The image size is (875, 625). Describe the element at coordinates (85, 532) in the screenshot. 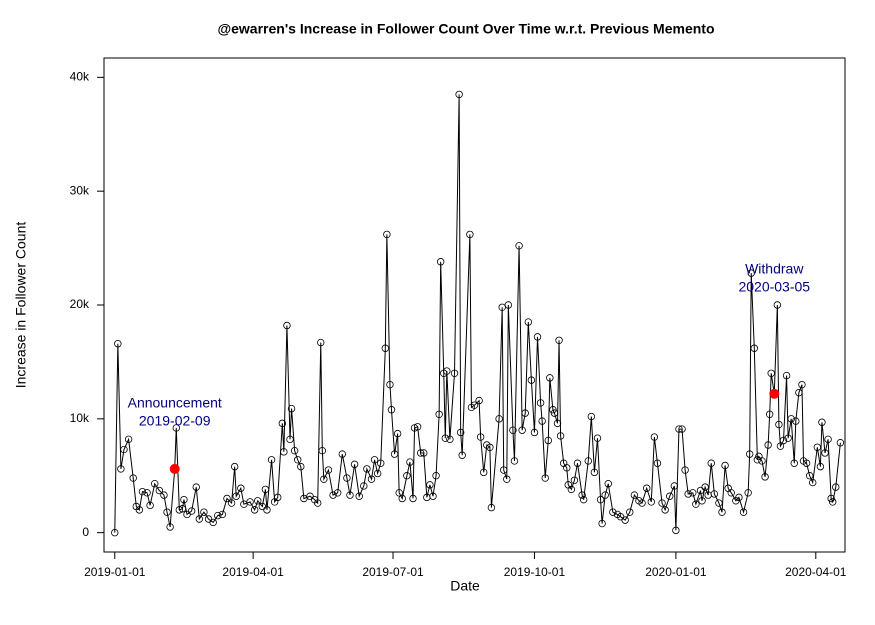

I see `y-tick-label: 0` at that location.